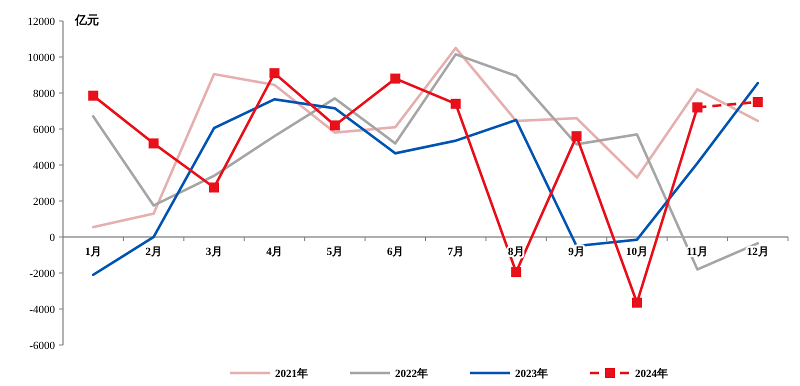  Describe the element at coordinates (44, 94) in the screenshot. I see `y-tick-label: 8000` at that location.